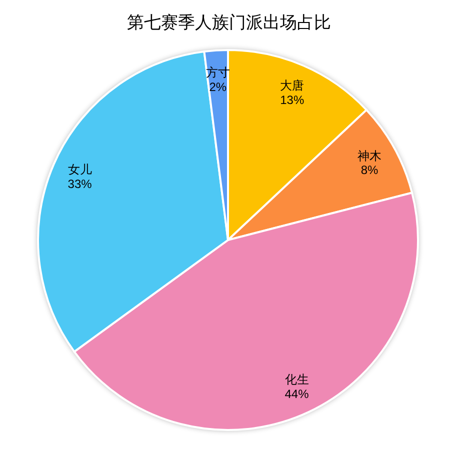 This screenshot has width=458, height=454. What do you see at coordinates (292, 99) in the screenshot?
I see `data-label: 13%` at bounding box center [292, 99].